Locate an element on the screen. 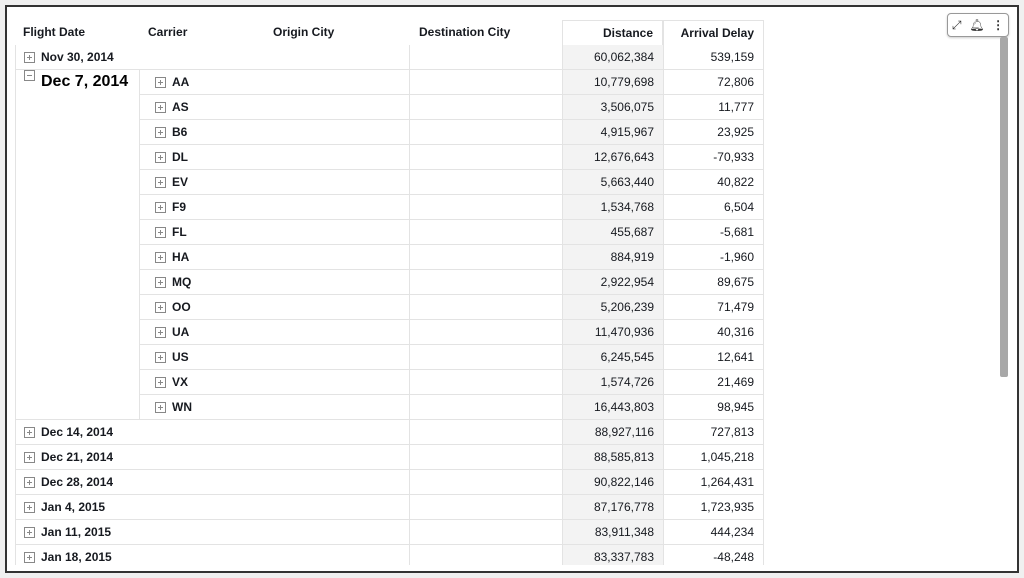 The image size is (1024, 578). date-cell: Dec 28, 2014 is located at coordinates (212, 482).